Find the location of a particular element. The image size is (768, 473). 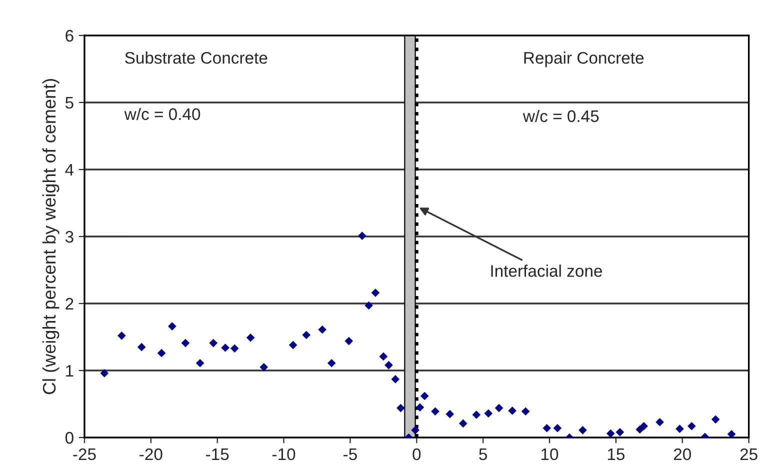

x-tick-label: -25 is located at coordinates (84, 454).